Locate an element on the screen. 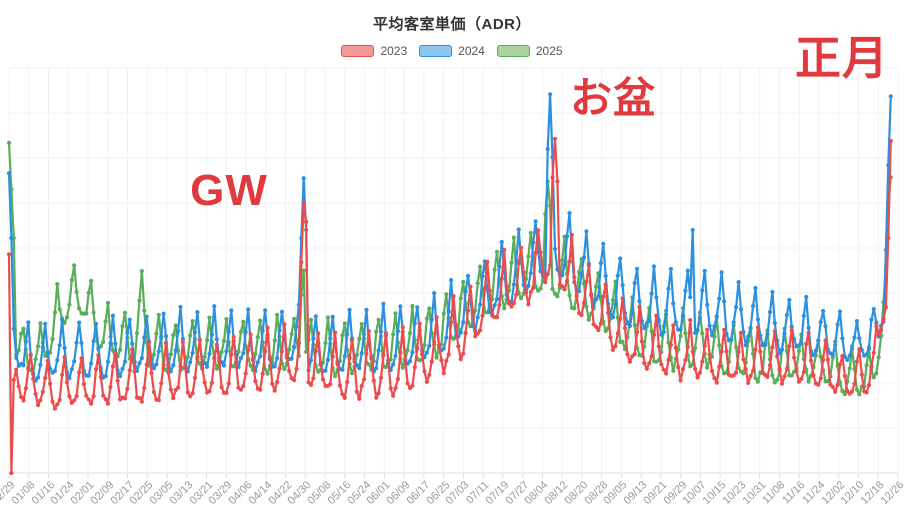 The width and height of the screenshot is (904, 512). legend-item-2023: 2023 is located at coordinates (374, 51).